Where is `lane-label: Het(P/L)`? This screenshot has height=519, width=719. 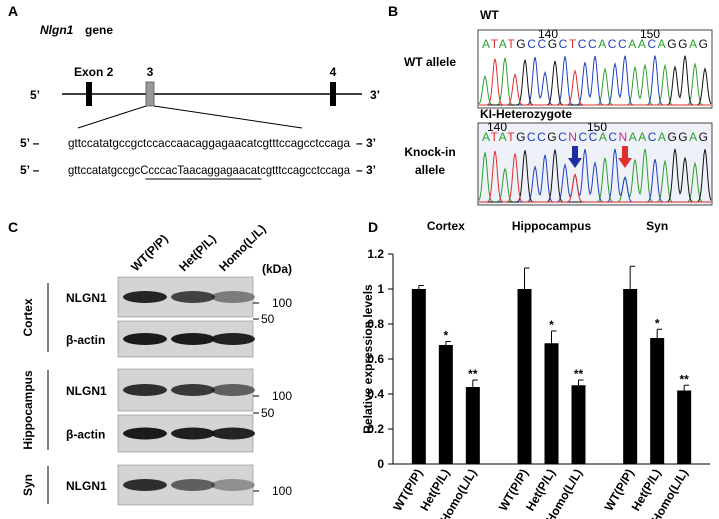
lane-label: Het(P/L) is located at coordinates (197, 253).